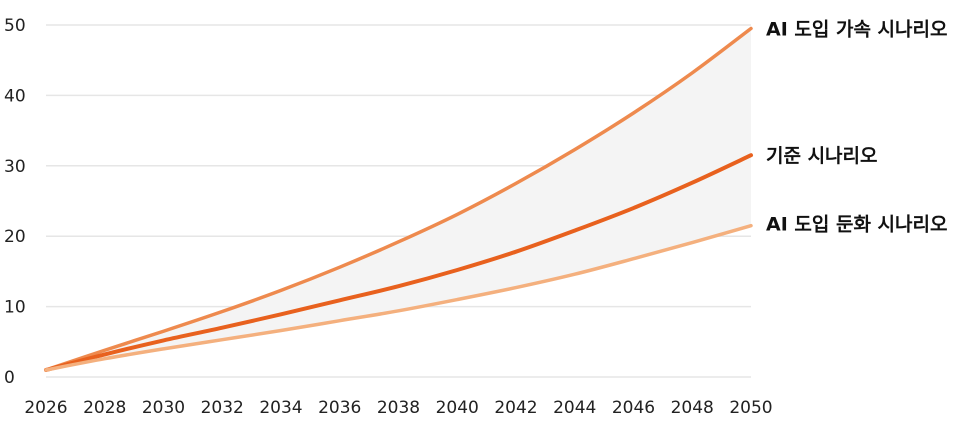 The width and height of the screenshot is (973, 424). What do you see at coordinates (222, 408) in the screenshot?
I see `x-tick-label: 2032` at bounding box center [222, 408].